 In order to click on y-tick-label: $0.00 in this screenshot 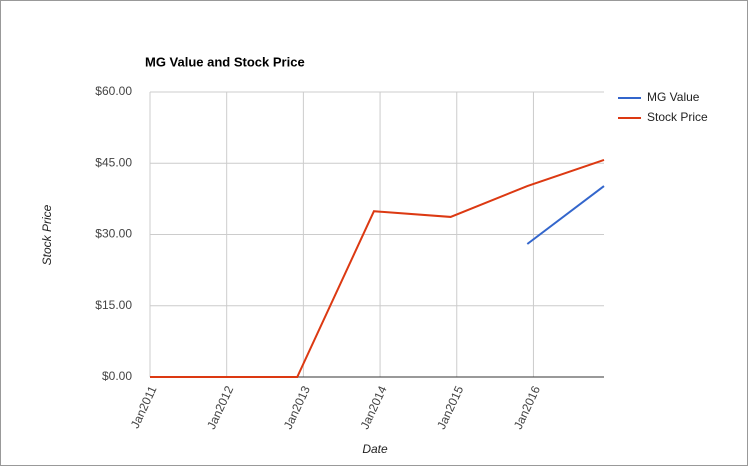, I will do `click(117, 376)`.